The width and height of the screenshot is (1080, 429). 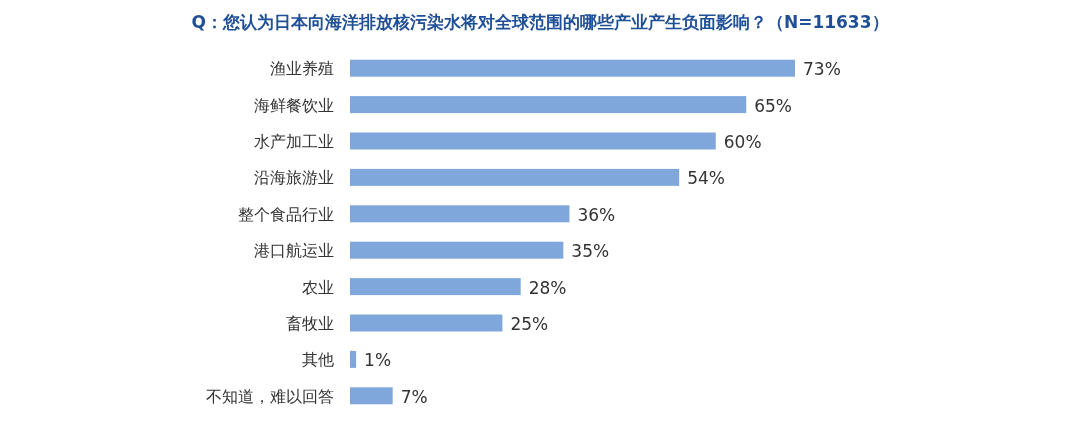 I want to click on y-tick-label: 水产加工业, so click(x=294, y=141).